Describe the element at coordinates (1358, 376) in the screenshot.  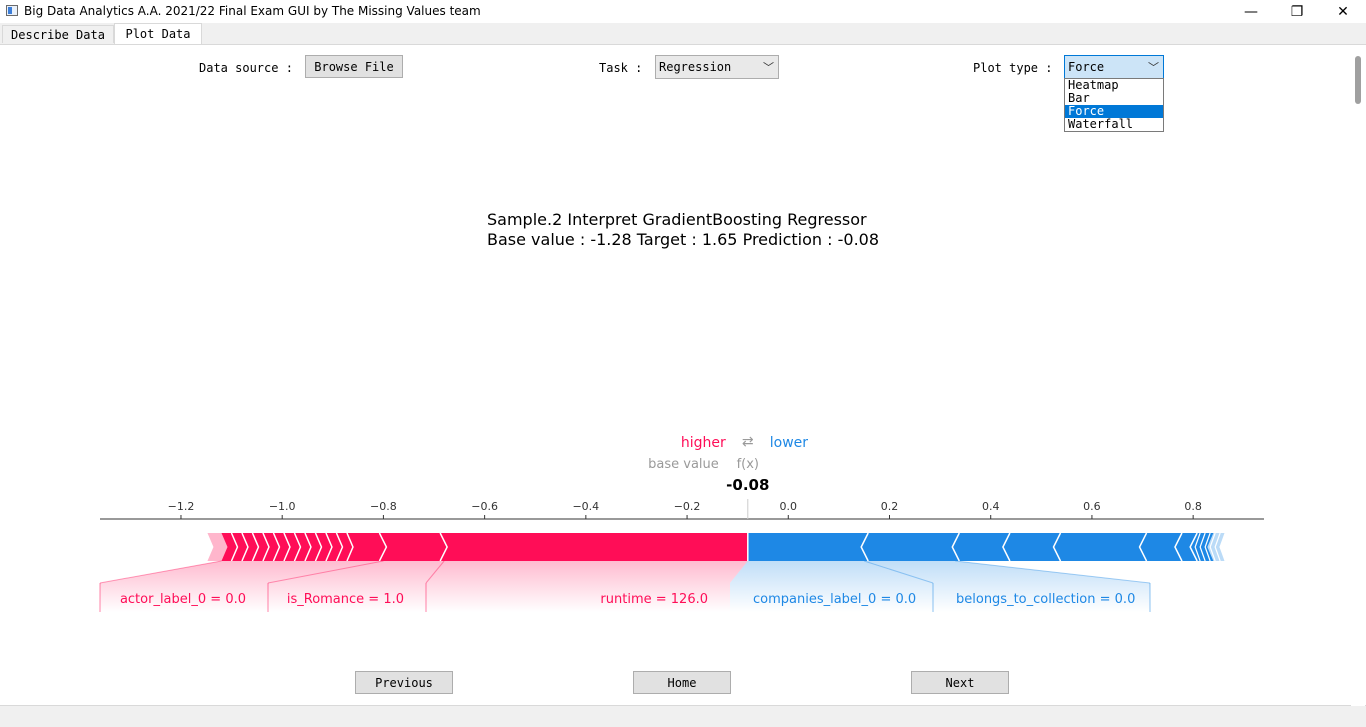
I see `vertical-scrollbar` at that location.